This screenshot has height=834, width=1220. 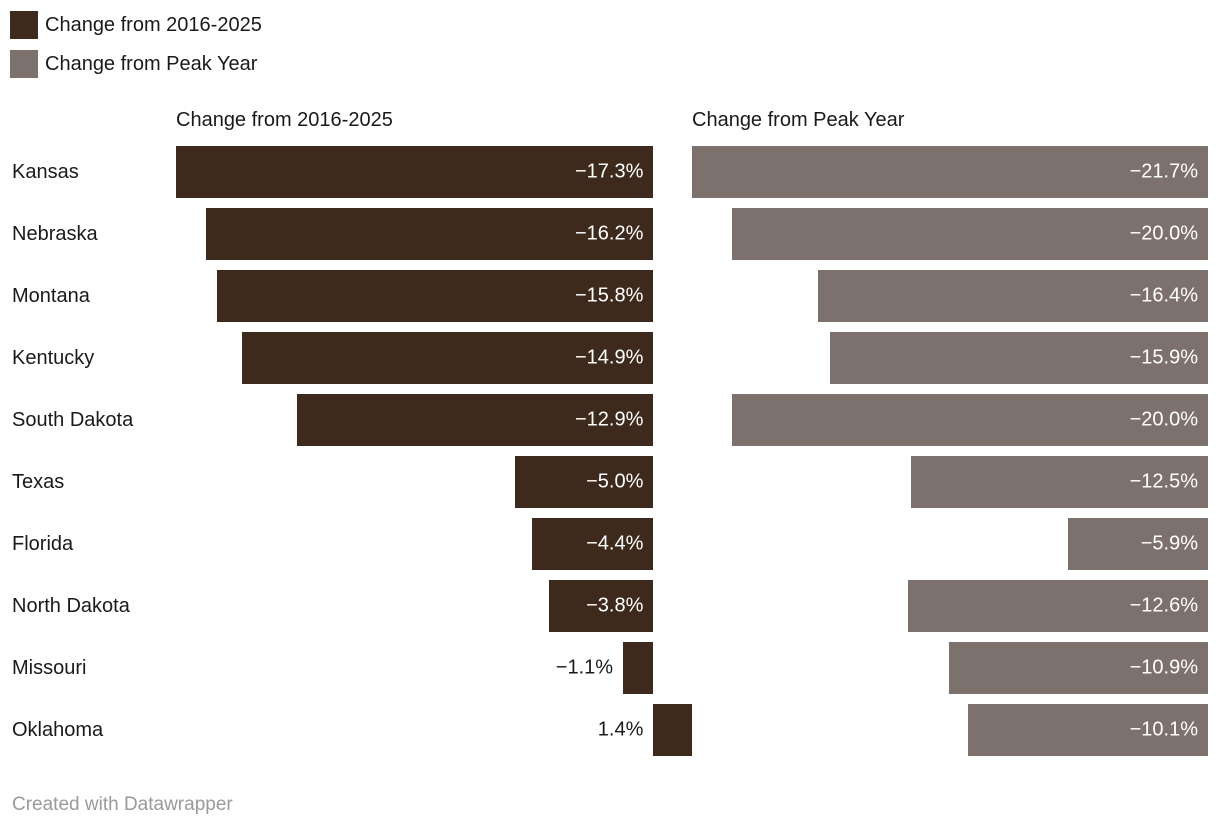 What do you see at coordinates (45, 171) in the screenshot?
I see `category-label: Kansas` at bounding box center [45, 171].